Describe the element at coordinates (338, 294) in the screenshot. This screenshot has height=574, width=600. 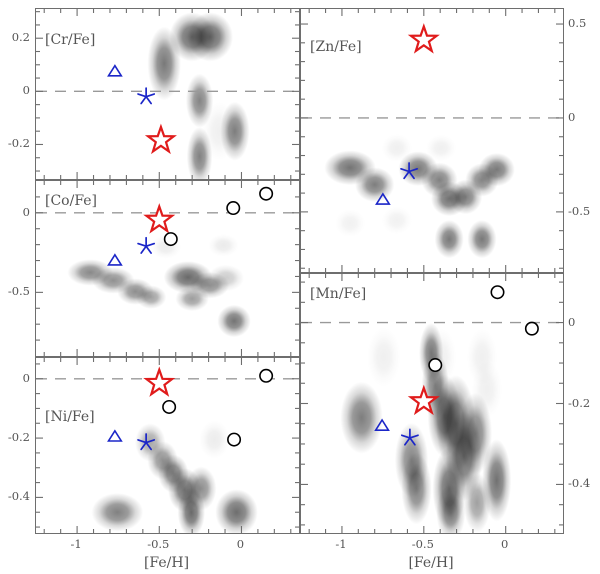
I see `panel-title-mn: [Mn/Fe]` at that location.